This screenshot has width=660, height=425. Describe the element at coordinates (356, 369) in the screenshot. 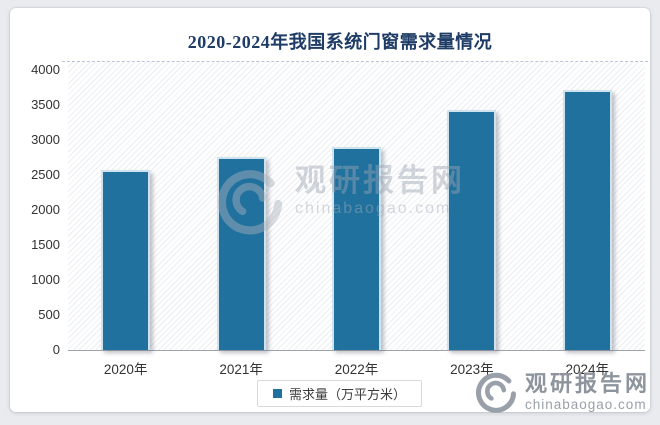

I see `x-tick-2022年: 2022年` at that location.